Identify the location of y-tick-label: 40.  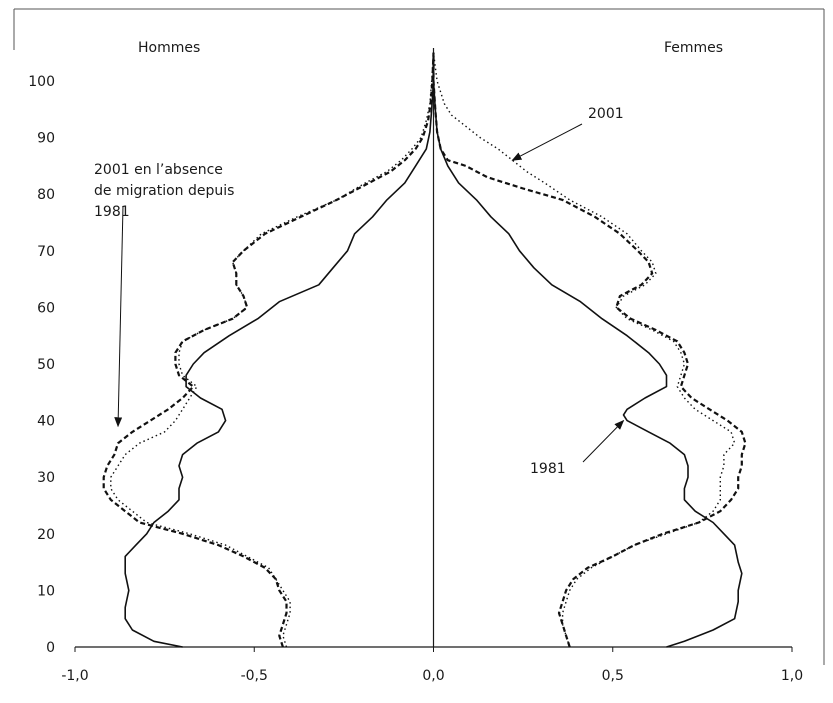
(46, 422).